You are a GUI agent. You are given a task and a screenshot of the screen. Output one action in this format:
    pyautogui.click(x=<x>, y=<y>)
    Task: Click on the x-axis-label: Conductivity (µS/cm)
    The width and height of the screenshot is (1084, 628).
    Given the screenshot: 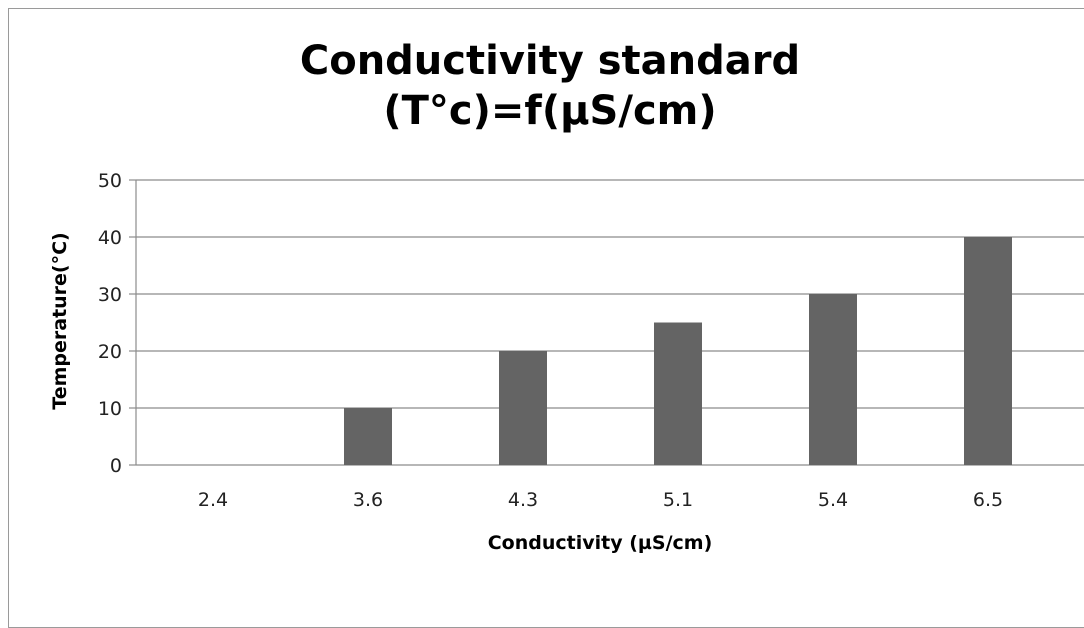 What is the action you would take?
    pyautogui.click(x=600, y=543)
    